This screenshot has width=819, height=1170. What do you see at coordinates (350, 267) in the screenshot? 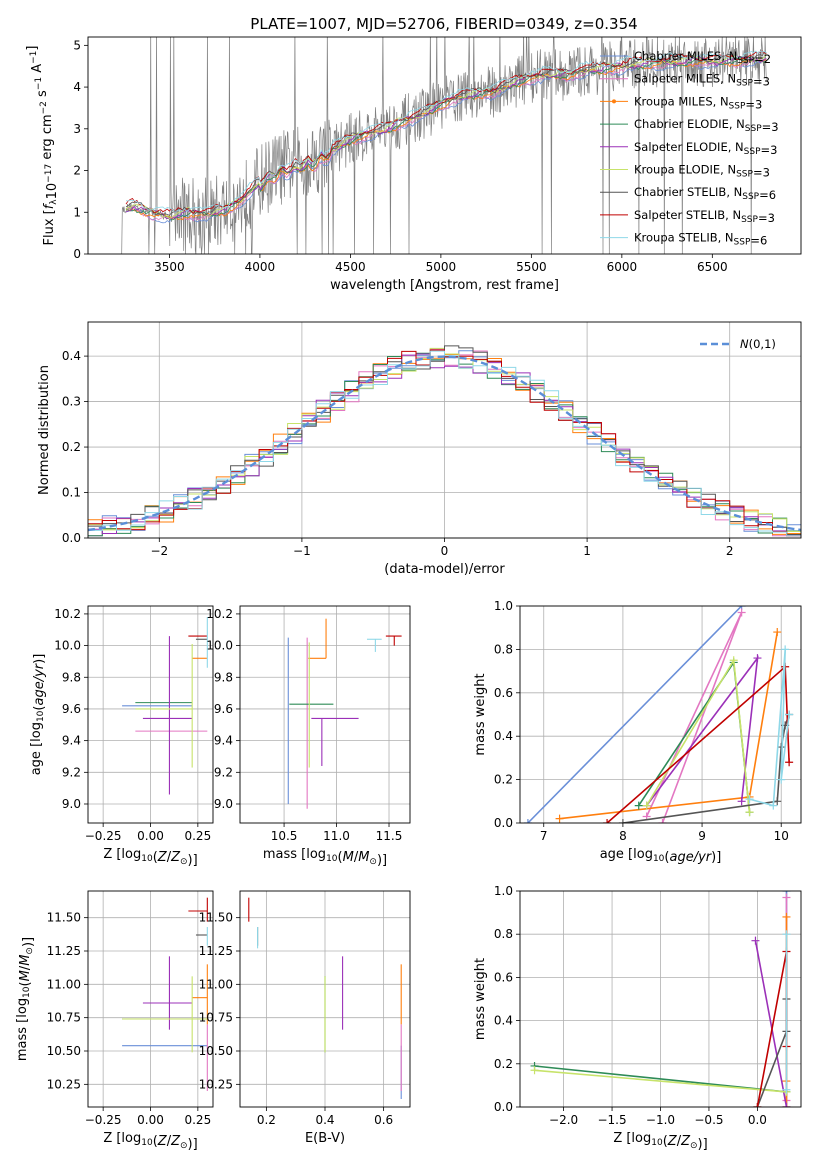
I see `x-tick-label: 4500` at bounding box center [350, 267].